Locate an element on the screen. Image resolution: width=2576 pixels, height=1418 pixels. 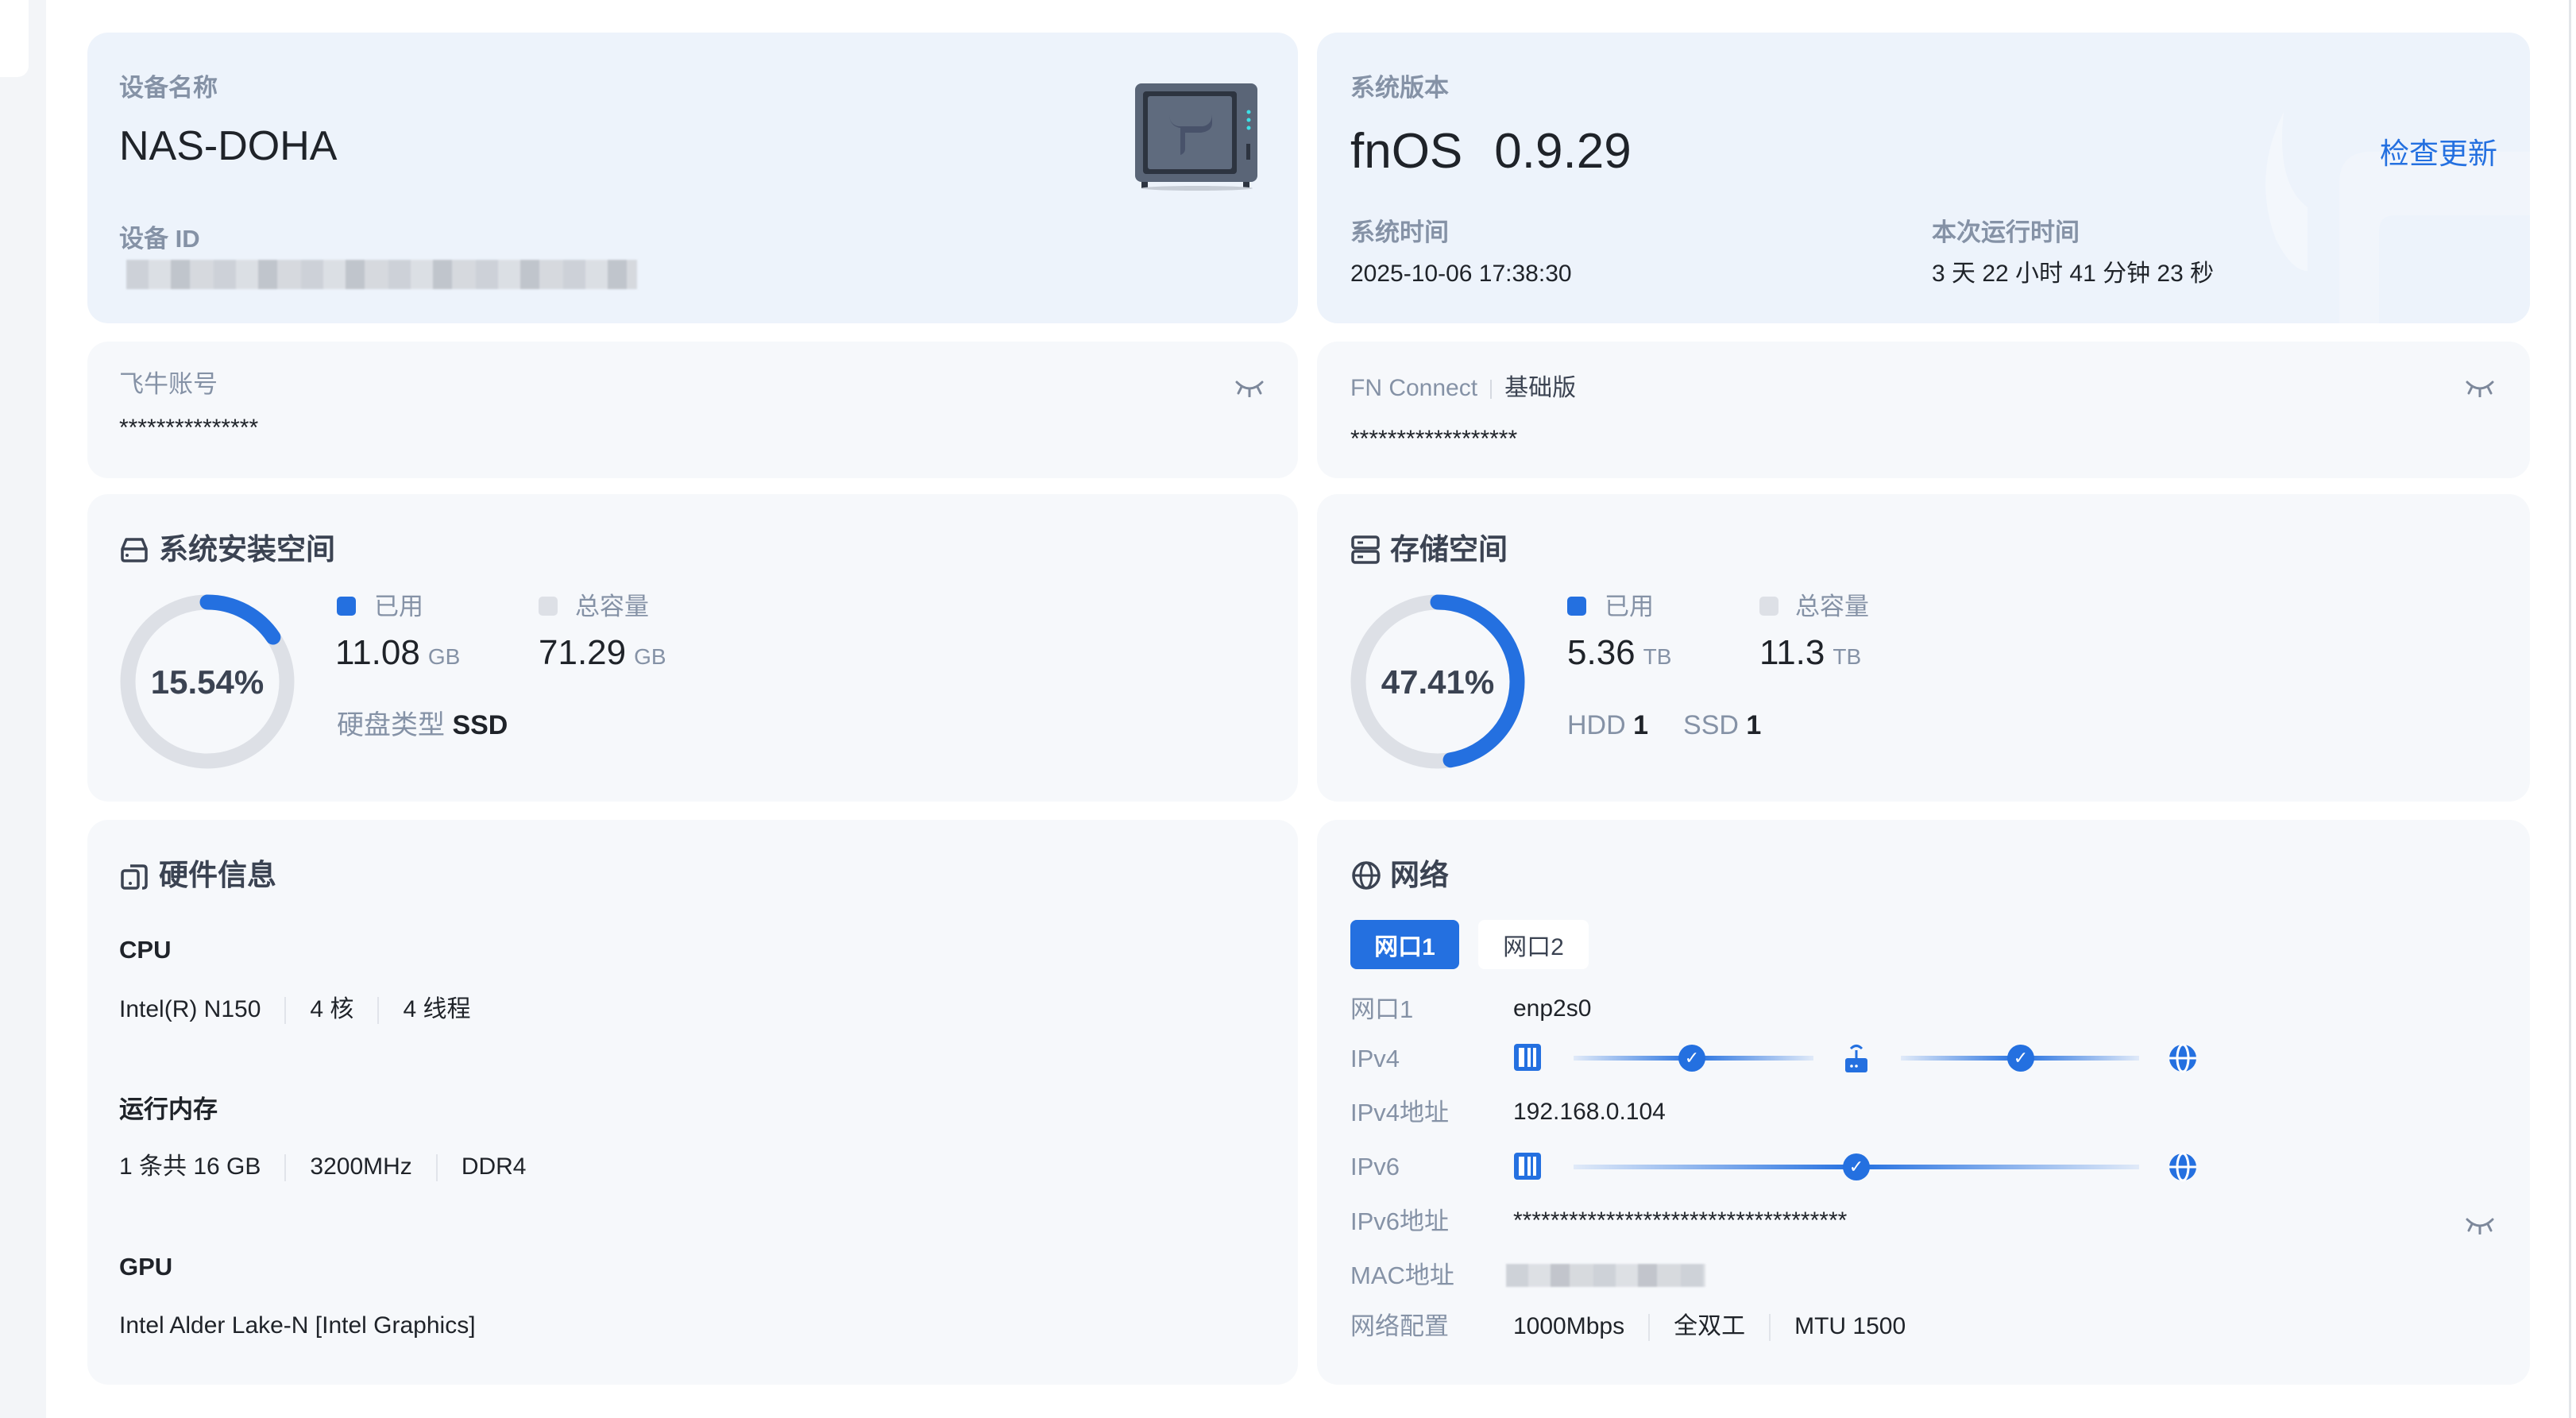
memory-speed: 3200MHz is located at coordinates (361, 1166).